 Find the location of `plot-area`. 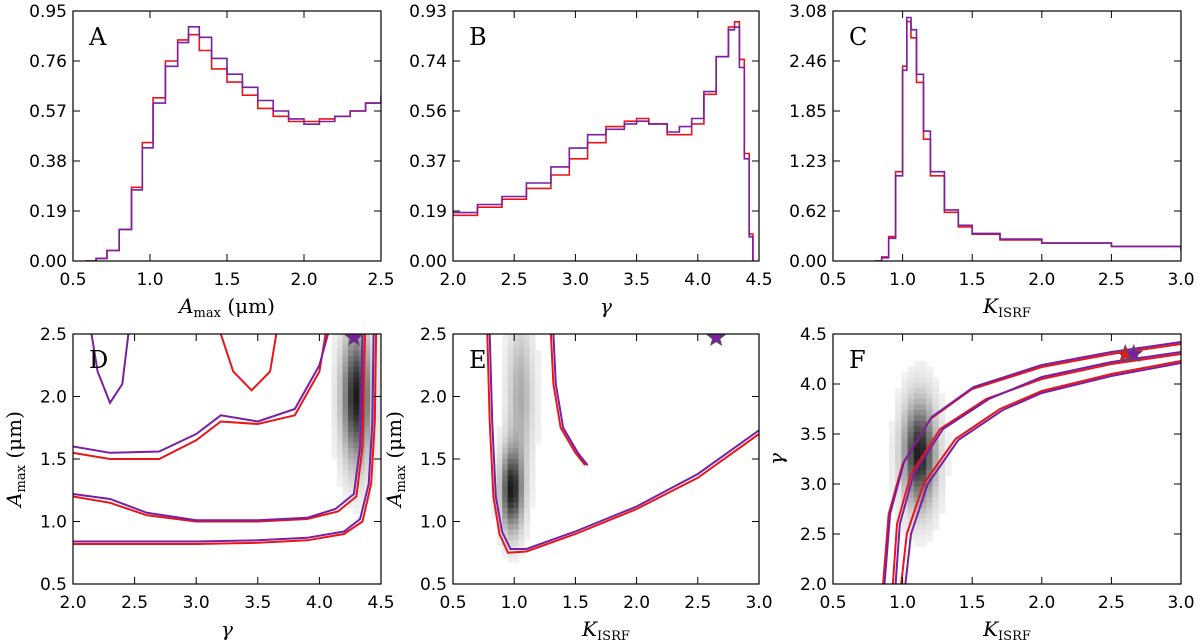

plot-area is located at coordinates (233, 143).